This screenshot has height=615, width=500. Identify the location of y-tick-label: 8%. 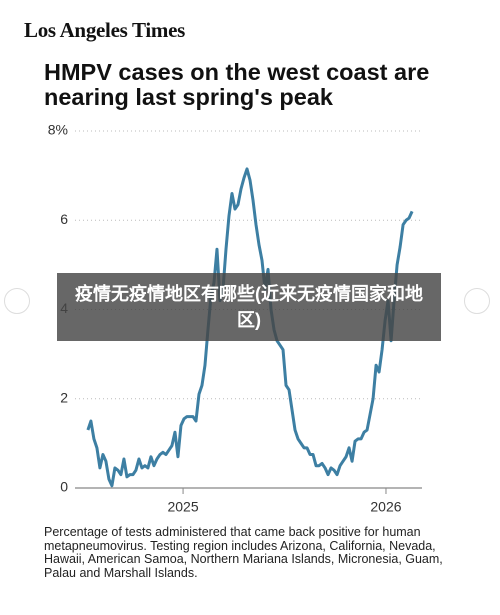
(58, 130).